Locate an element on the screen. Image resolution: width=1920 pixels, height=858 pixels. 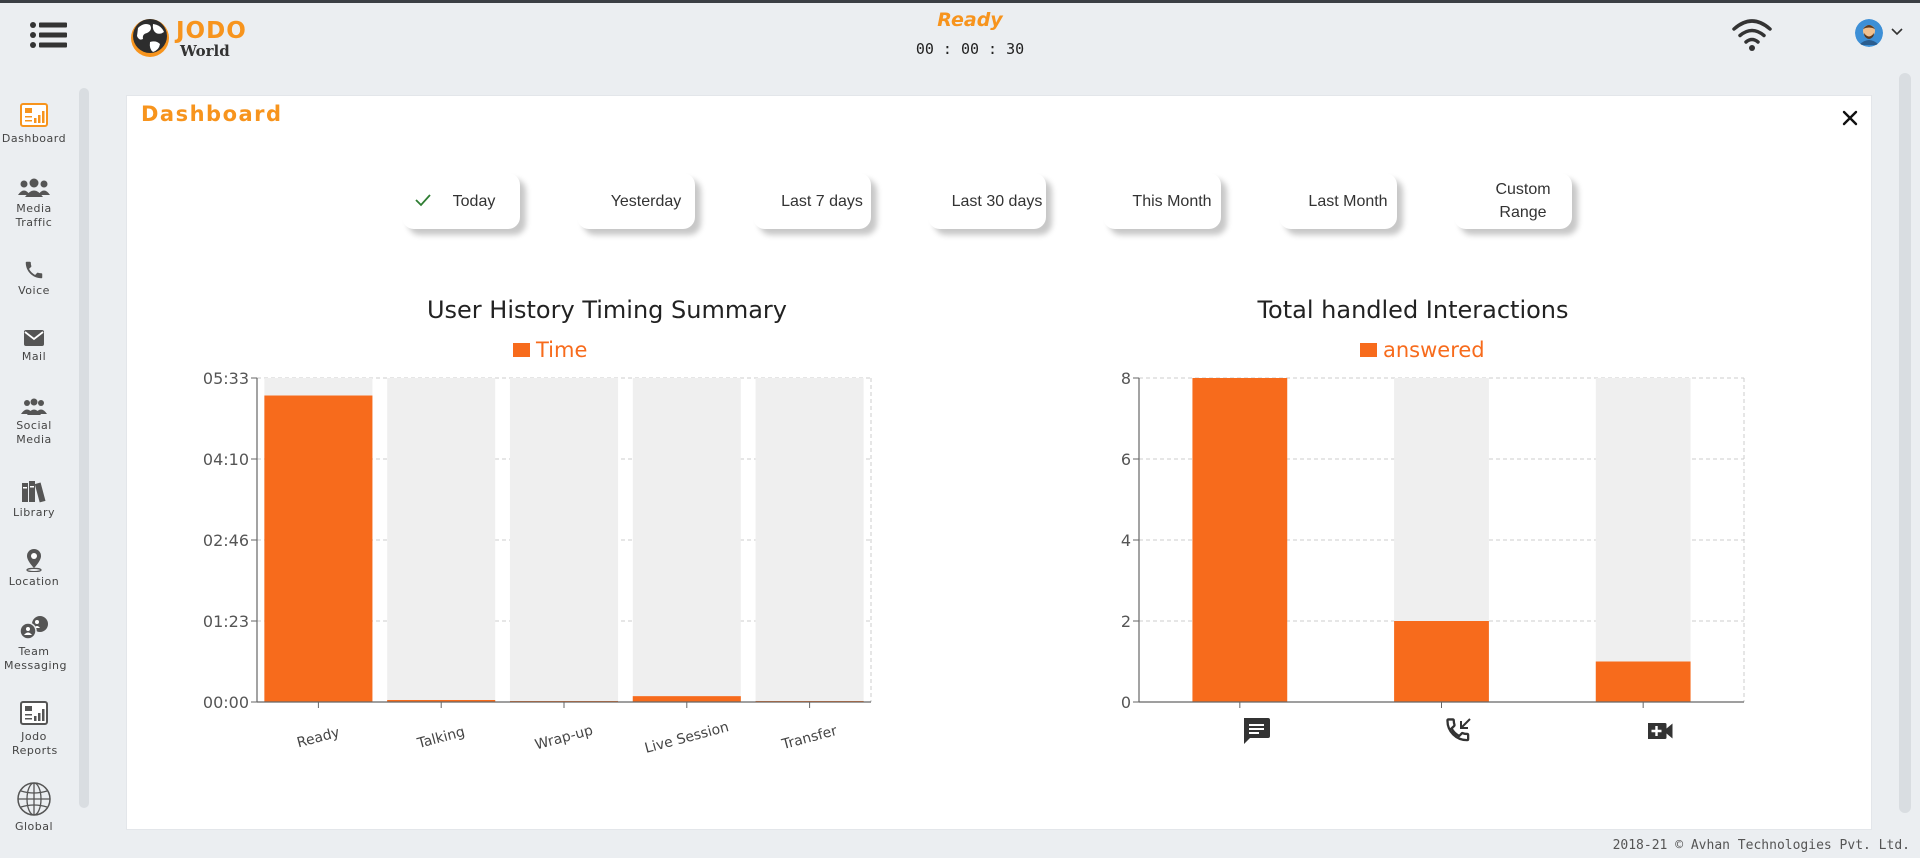
sidebar-item-team-messaging: Team Messaging is located at coordinates (34, 644).